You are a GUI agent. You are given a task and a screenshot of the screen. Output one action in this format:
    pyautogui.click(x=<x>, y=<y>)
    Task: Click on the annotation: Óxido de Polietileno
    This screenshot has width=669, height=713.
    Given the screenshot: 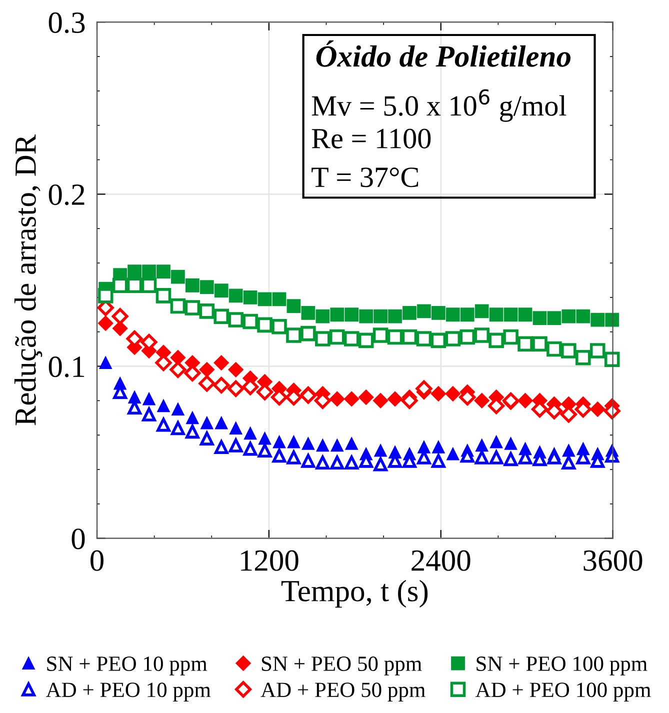 What is the action you would take?
    pyautogui.click(x=443, y=53)
    